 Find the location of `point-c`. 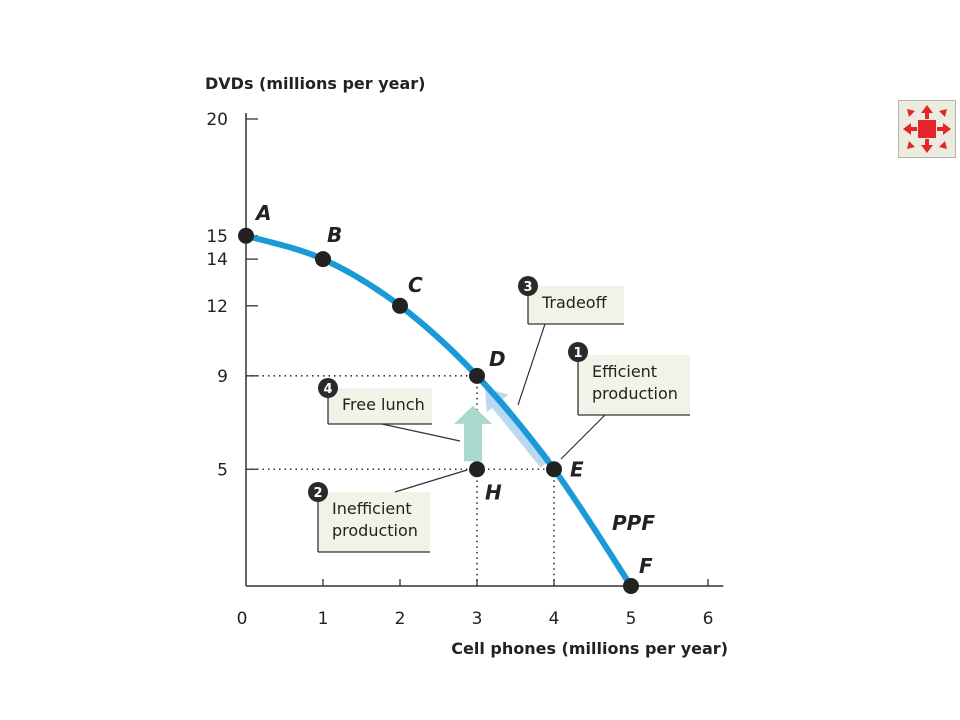

point-c is located at coordinates (400, 305).